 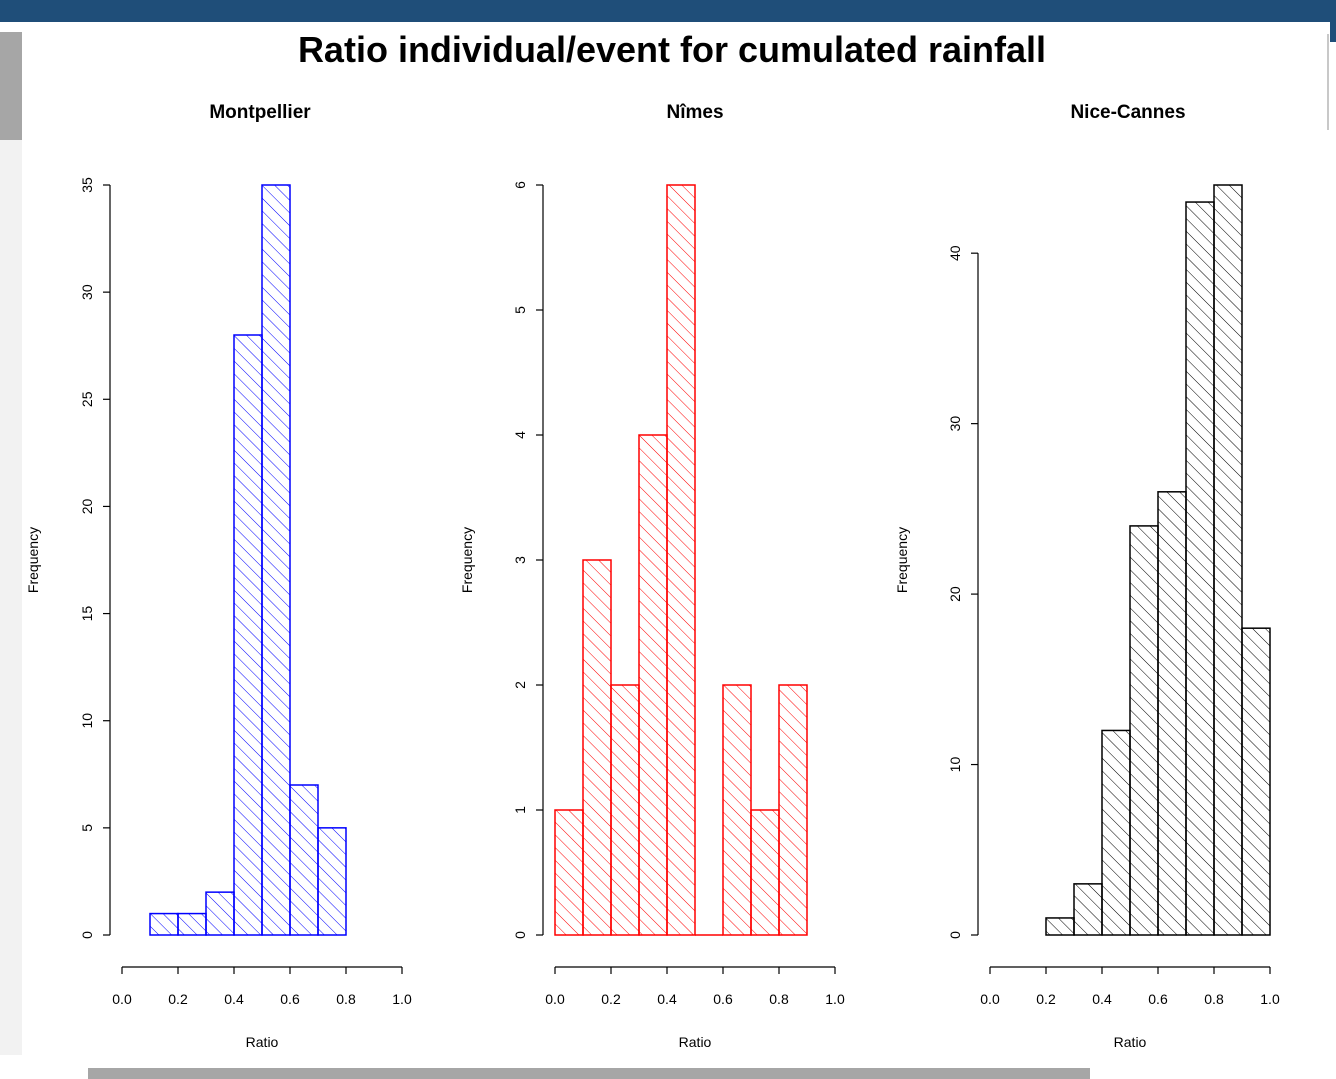 What do you see at coordinates (955, 253) in the screenshot?
I see `y-tick-label: 40` at bounding box center [955, 253].